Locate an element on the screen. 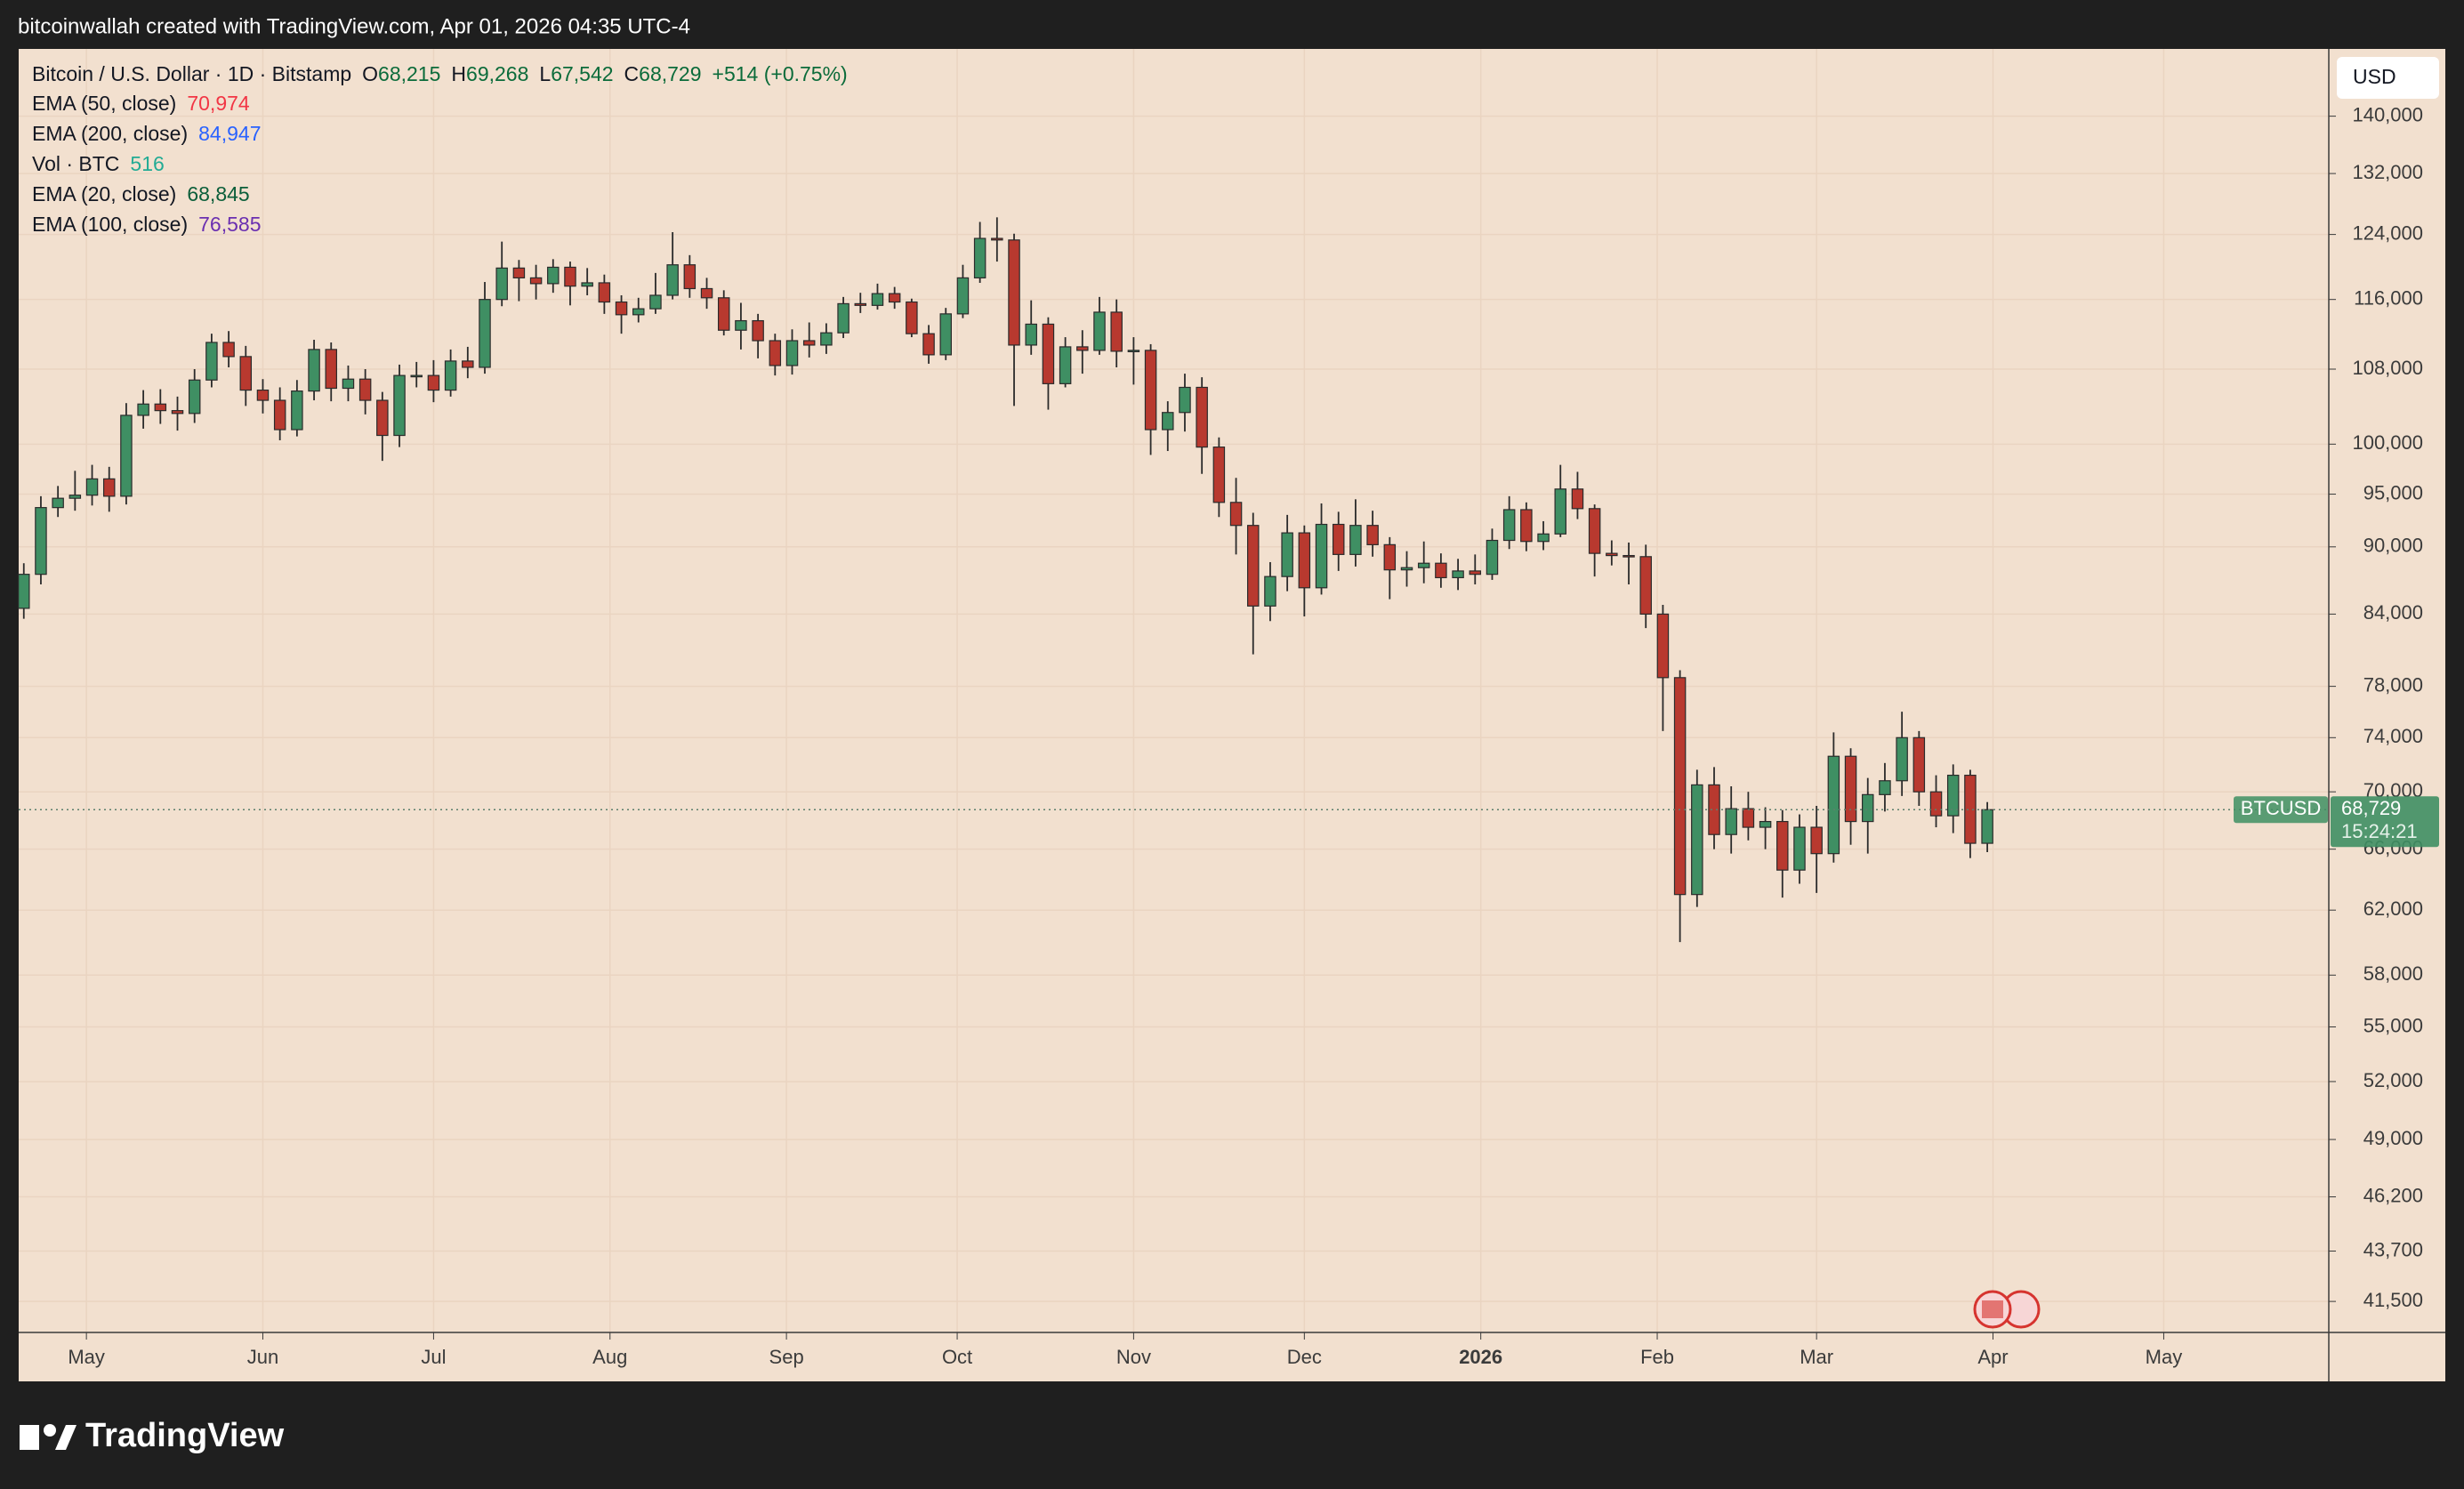 Image resolution: width=2464 pixels, height=1489 pixels. y-tick-label: 95,000 is located at coordinates (2393, 492).